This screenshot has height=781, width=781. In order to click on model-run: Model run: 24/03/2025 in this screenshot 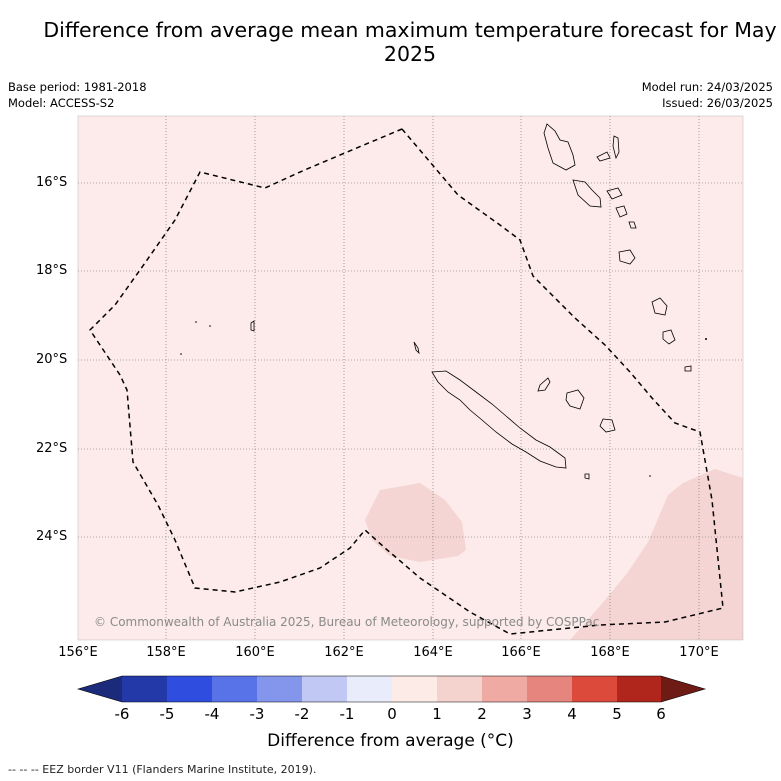, I will do `click(707, 87)`.